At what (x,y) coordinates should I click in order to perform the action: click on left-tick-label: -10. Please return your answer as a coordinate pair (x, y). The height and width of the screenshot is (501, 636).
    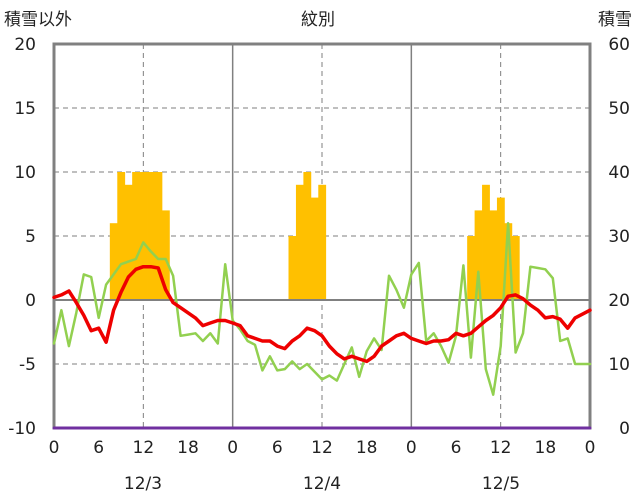
    Looking at the image, I should click on (22, 429).